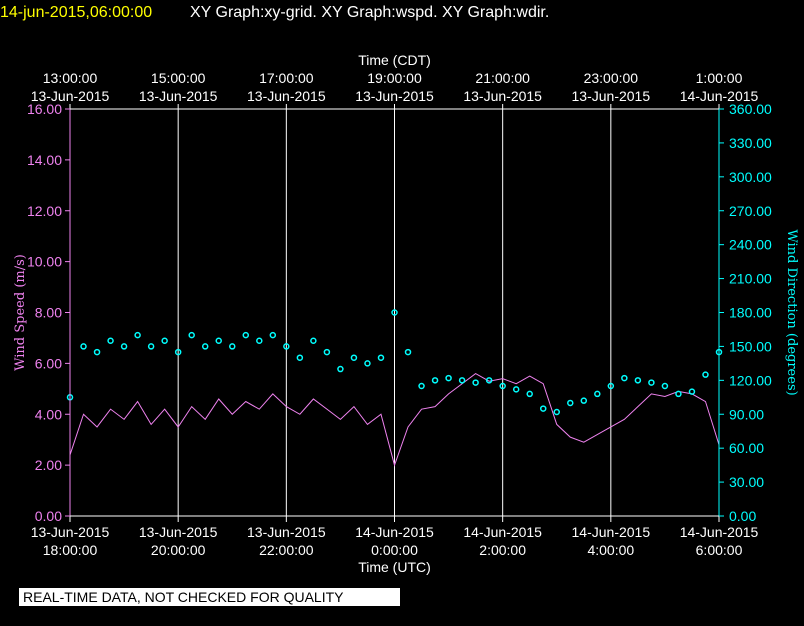  I want to click on right-tick-label: 0.00, so click(742, 516).